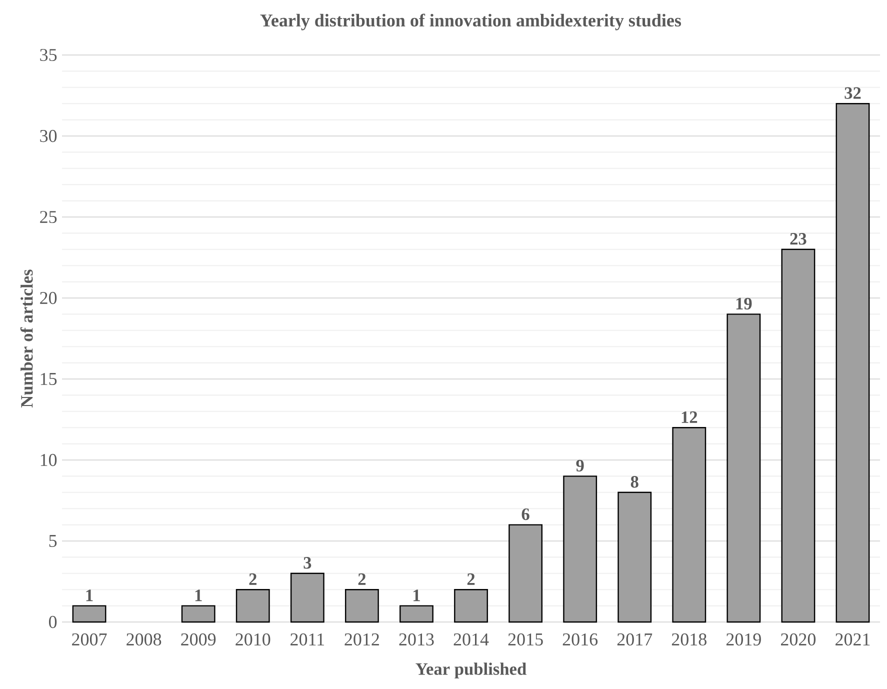 The image size is (887, 689). I want to click on y-tick-label: 15, so click(48, 379).